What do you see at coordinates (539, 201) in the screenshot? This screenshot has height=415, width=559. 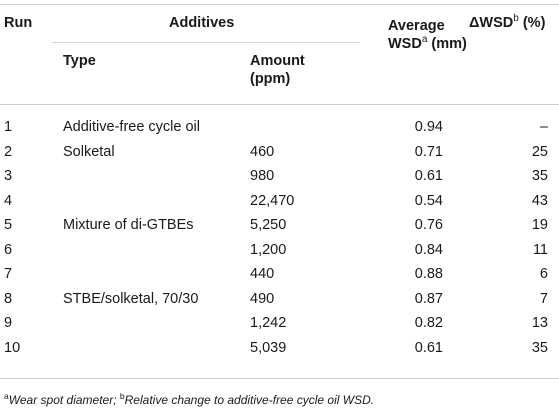 I see `cell-delta: 43` at bounding box center [539, 201].